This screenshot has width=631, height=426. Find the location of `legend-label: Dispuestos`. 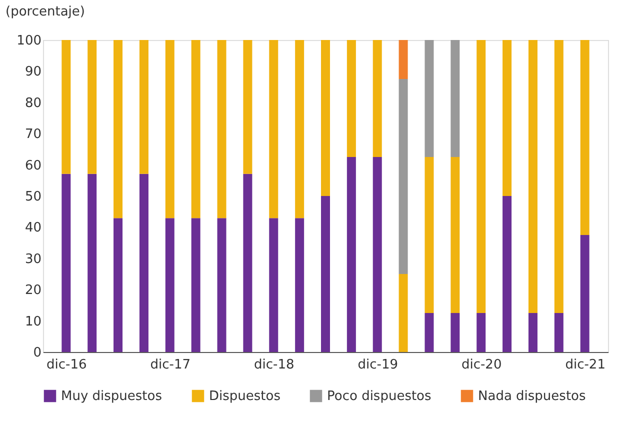

legend-label: Dispuestos is located at coordinates (245, 396).